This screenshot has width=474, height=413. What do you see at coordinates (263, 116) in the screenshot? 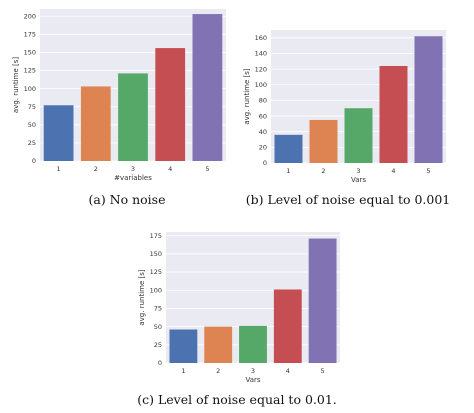
I see `y-tick-label: 60` at bounding box center [263, 116].